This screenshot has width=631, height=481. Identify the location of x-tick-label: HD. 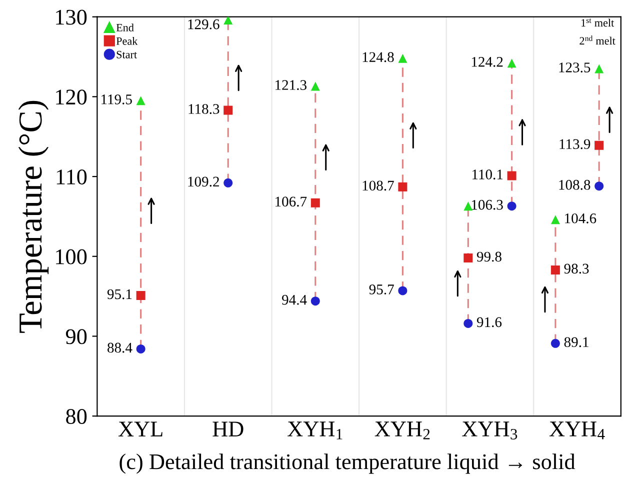
(228, 429).